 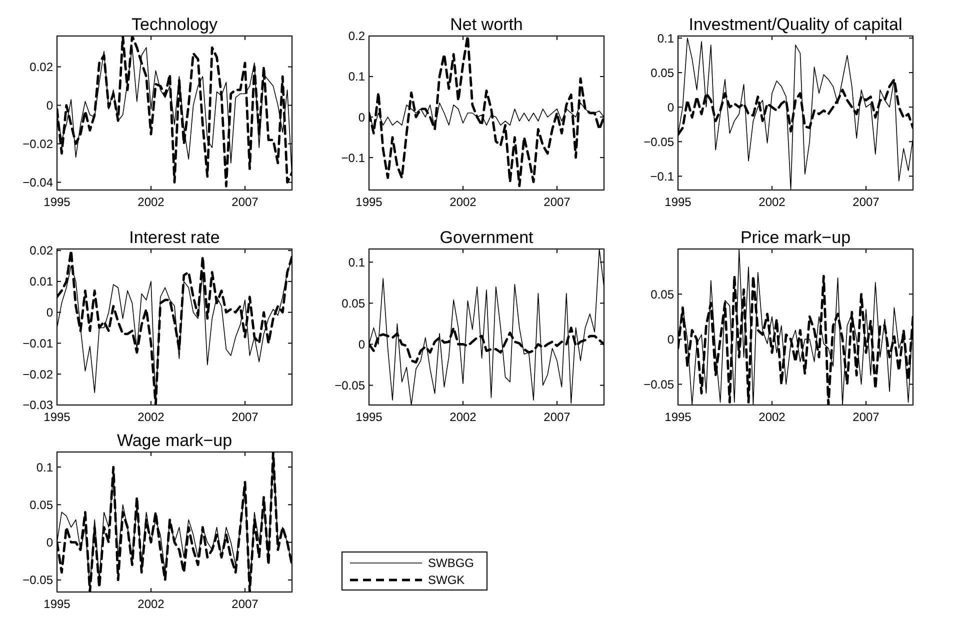 I want to click on chart-title: Interest rate, so click(x=174, y=237).